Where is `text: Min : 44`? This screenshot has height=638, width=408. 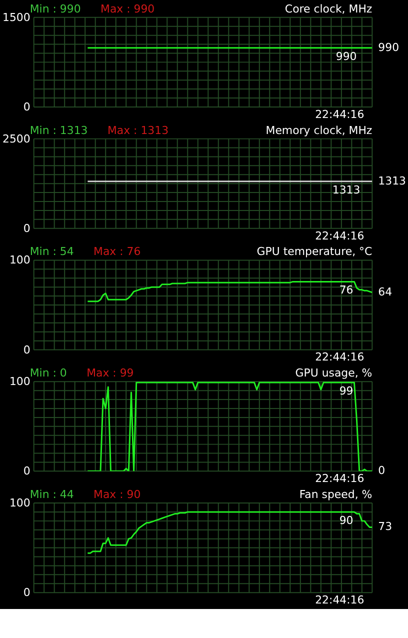 text: Min : 44 is located at coordinates (52, 495).